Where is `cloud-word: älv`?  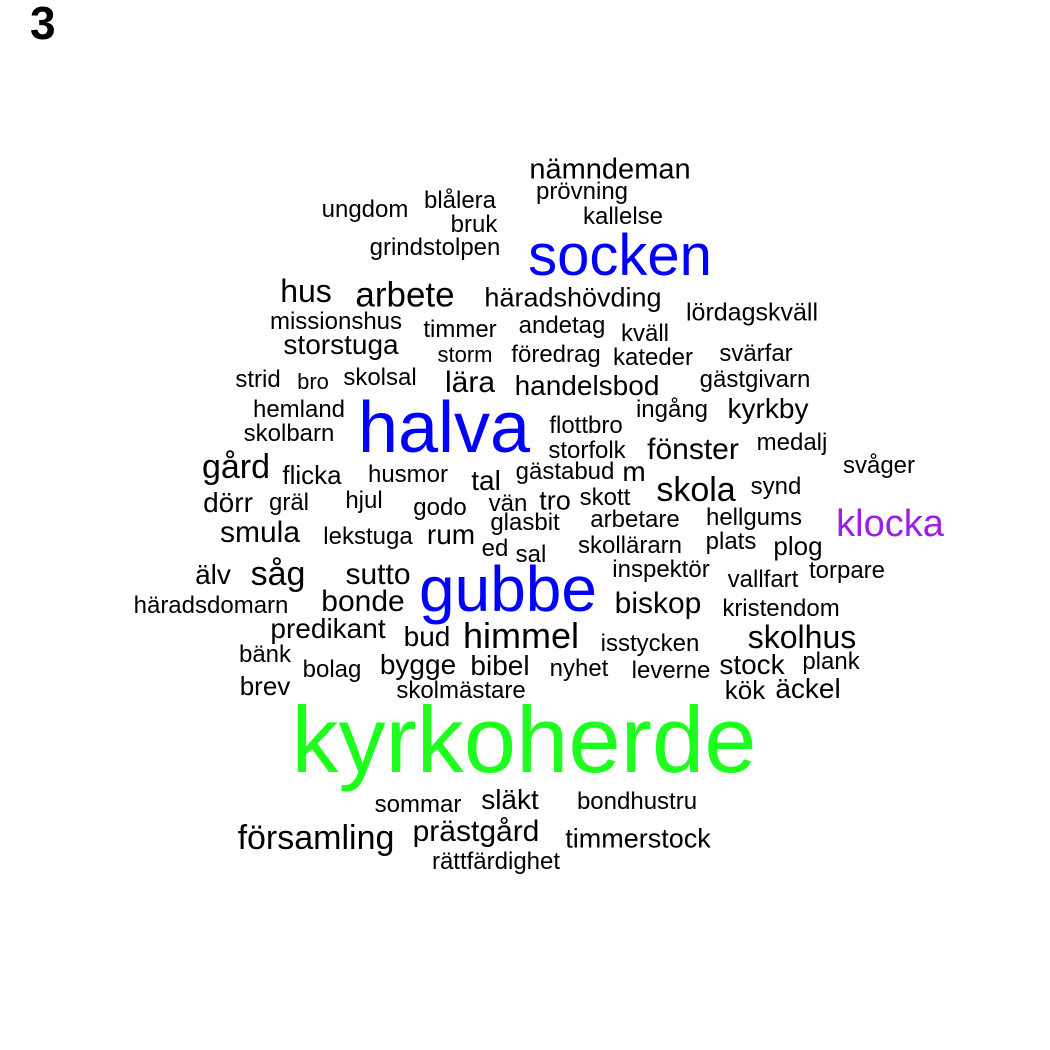 cloud-word: älv is located at coordinates (213, 574).